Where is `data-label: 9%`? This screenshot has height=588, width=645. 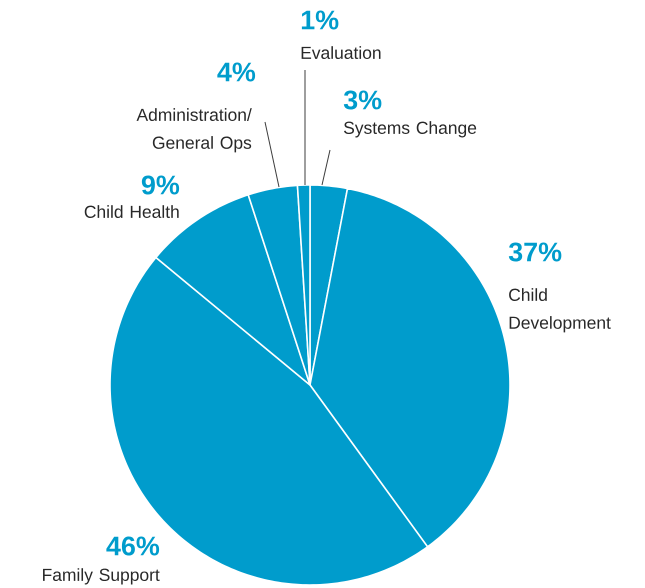 data-label: 9% is located at coordinates (161, 185).